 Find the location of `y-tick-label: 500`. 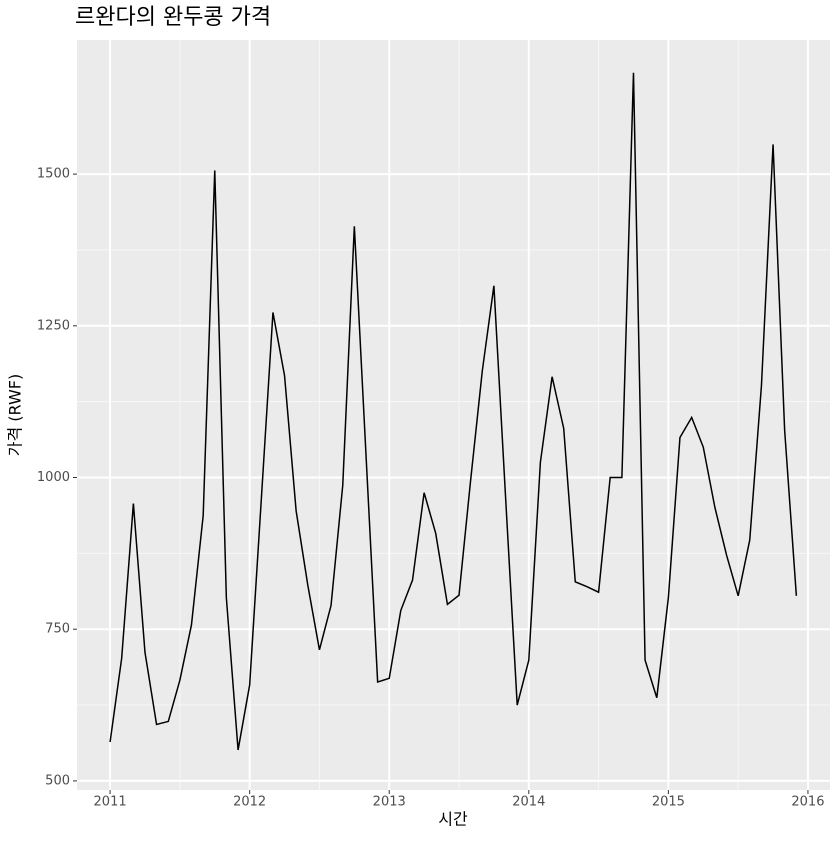

y-tick-label: 500 is located at coordinates (57, 780).